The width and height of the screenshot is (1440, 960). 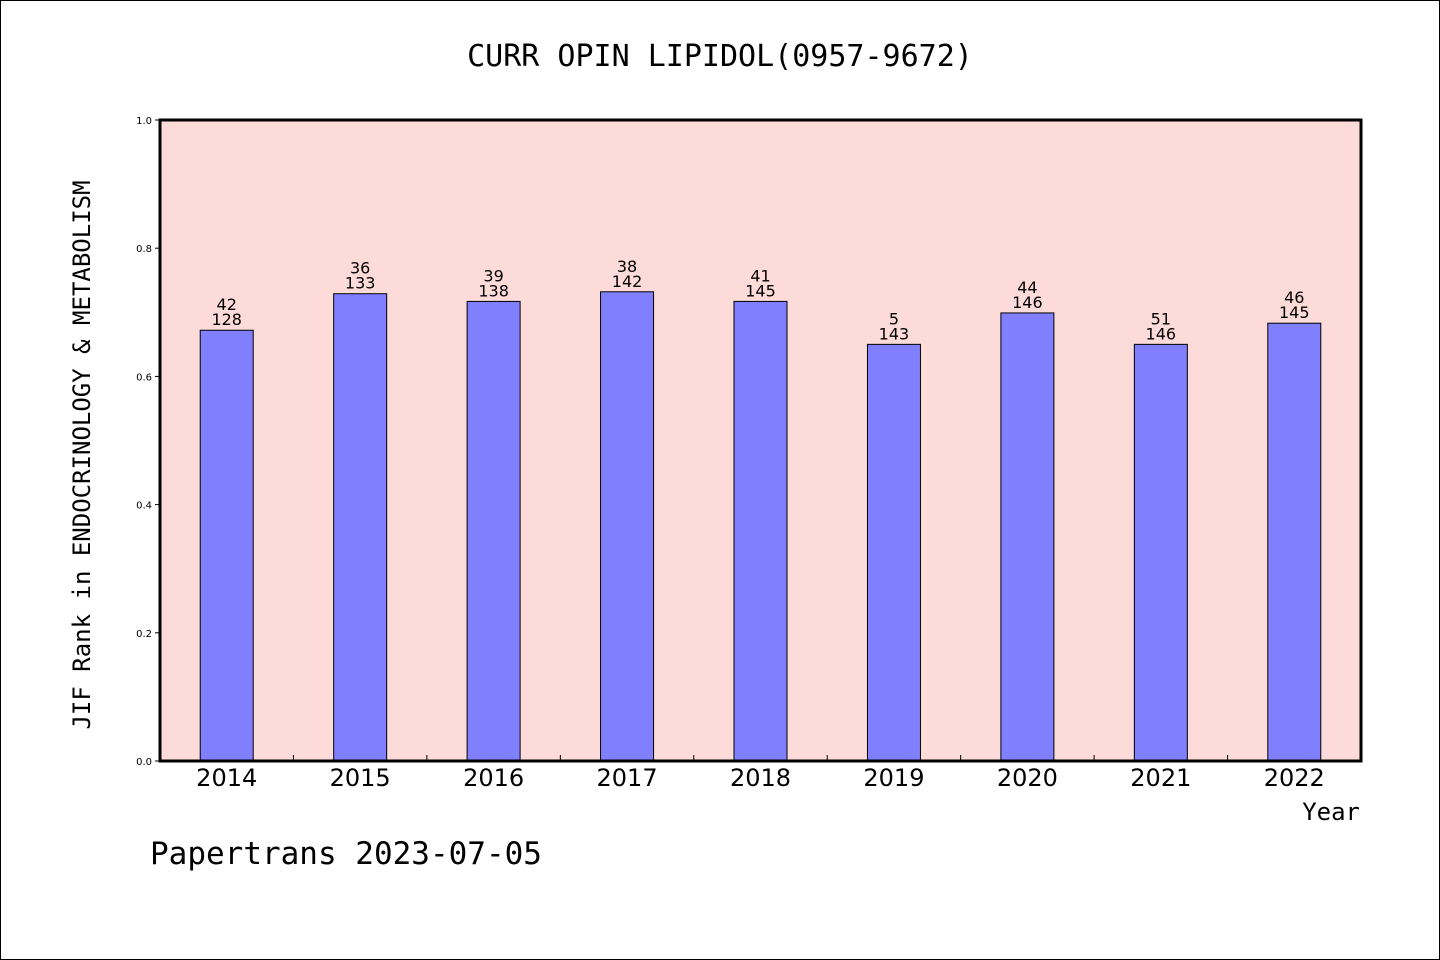 I want to click on y-tick-label: 0.2, so click(x=144, y=634).